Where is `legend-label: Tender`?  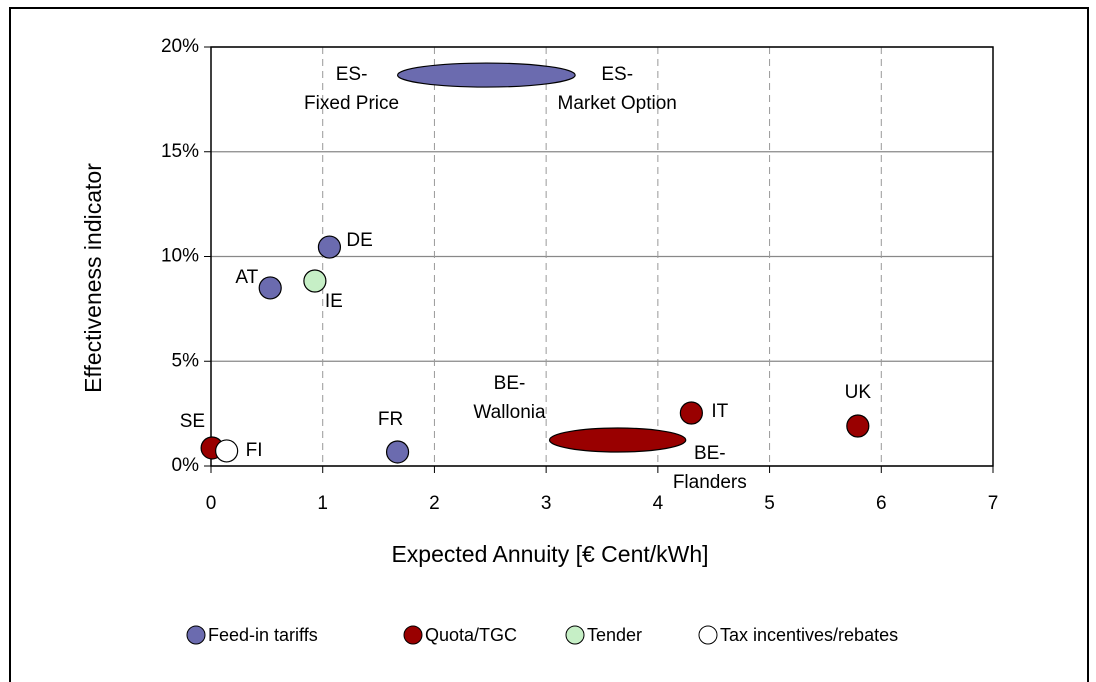
legend-label: Tender is located at coordinates (614, 635).